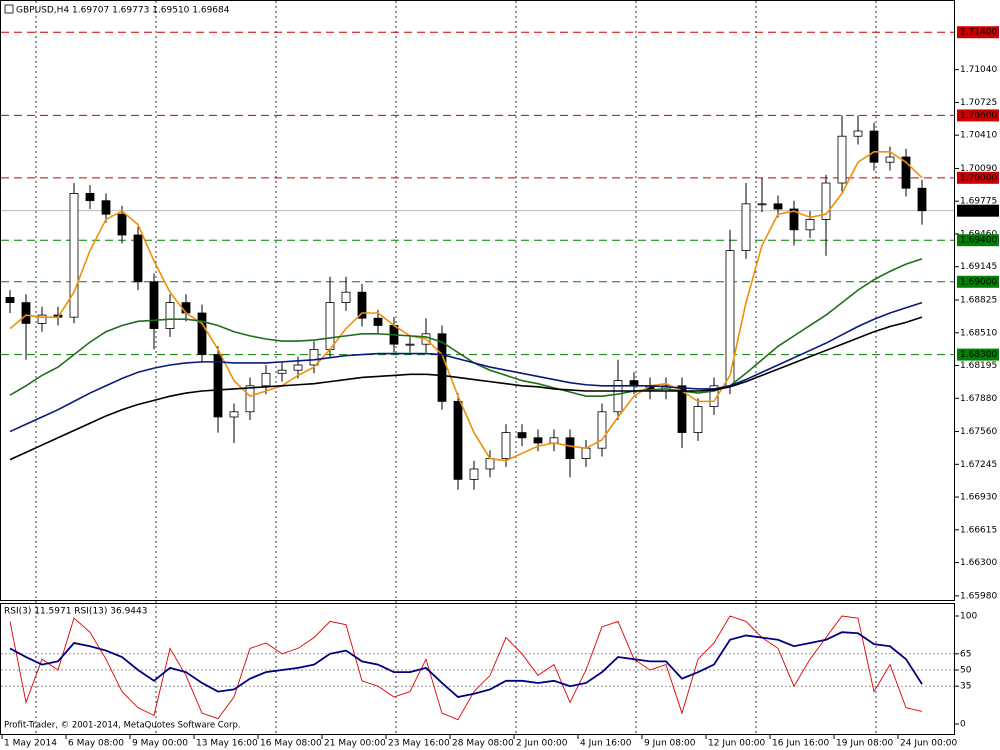 The width and height of the screenshot is (1000, 750). Describe the element at coordinates (928, 744) in the screenshot. I see `x-tick-label: 24 Jun 00:00` at that location.